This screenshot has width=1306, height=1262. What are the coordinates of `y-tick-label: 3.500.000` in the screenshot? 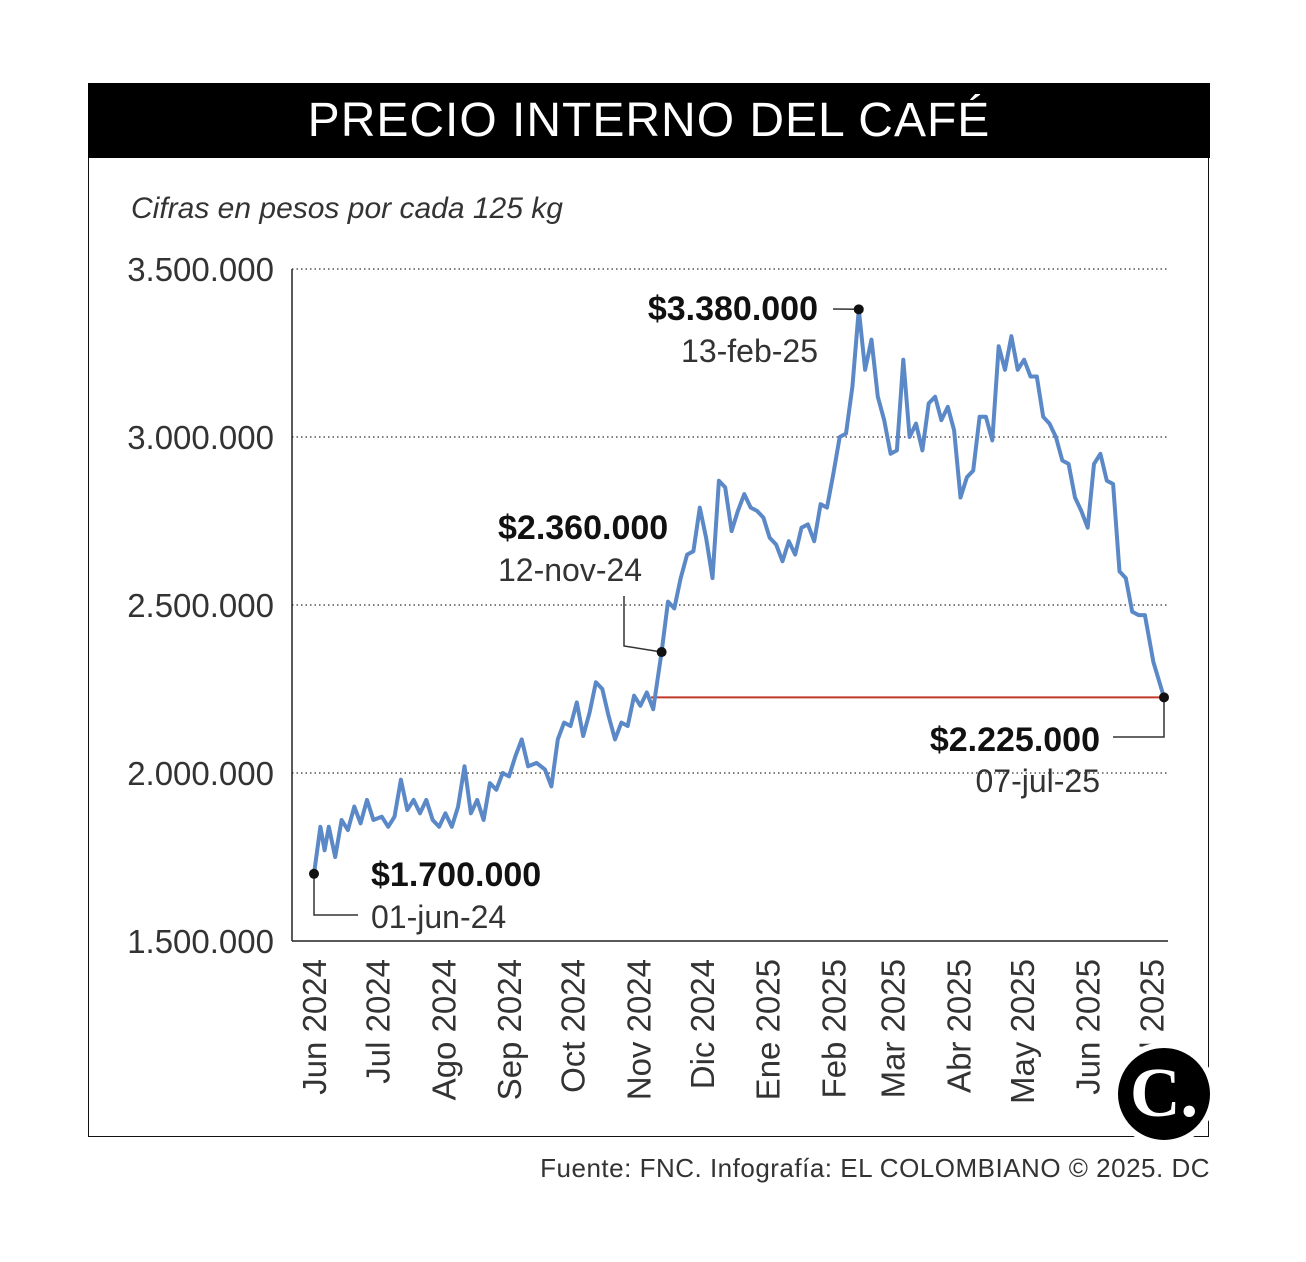 It's located at (200, 269).